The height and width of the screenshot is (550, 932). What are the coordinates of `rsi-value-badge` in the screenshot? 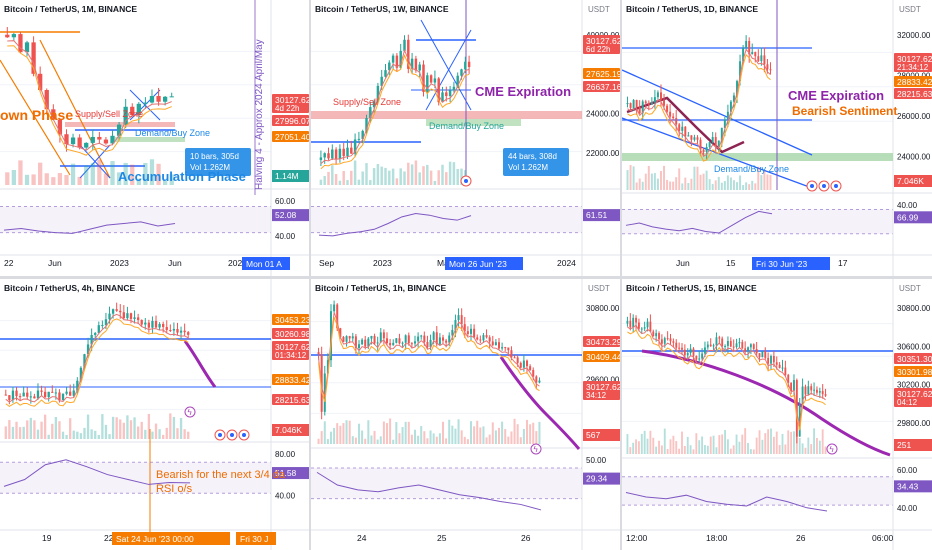 It's located at (290, 473).